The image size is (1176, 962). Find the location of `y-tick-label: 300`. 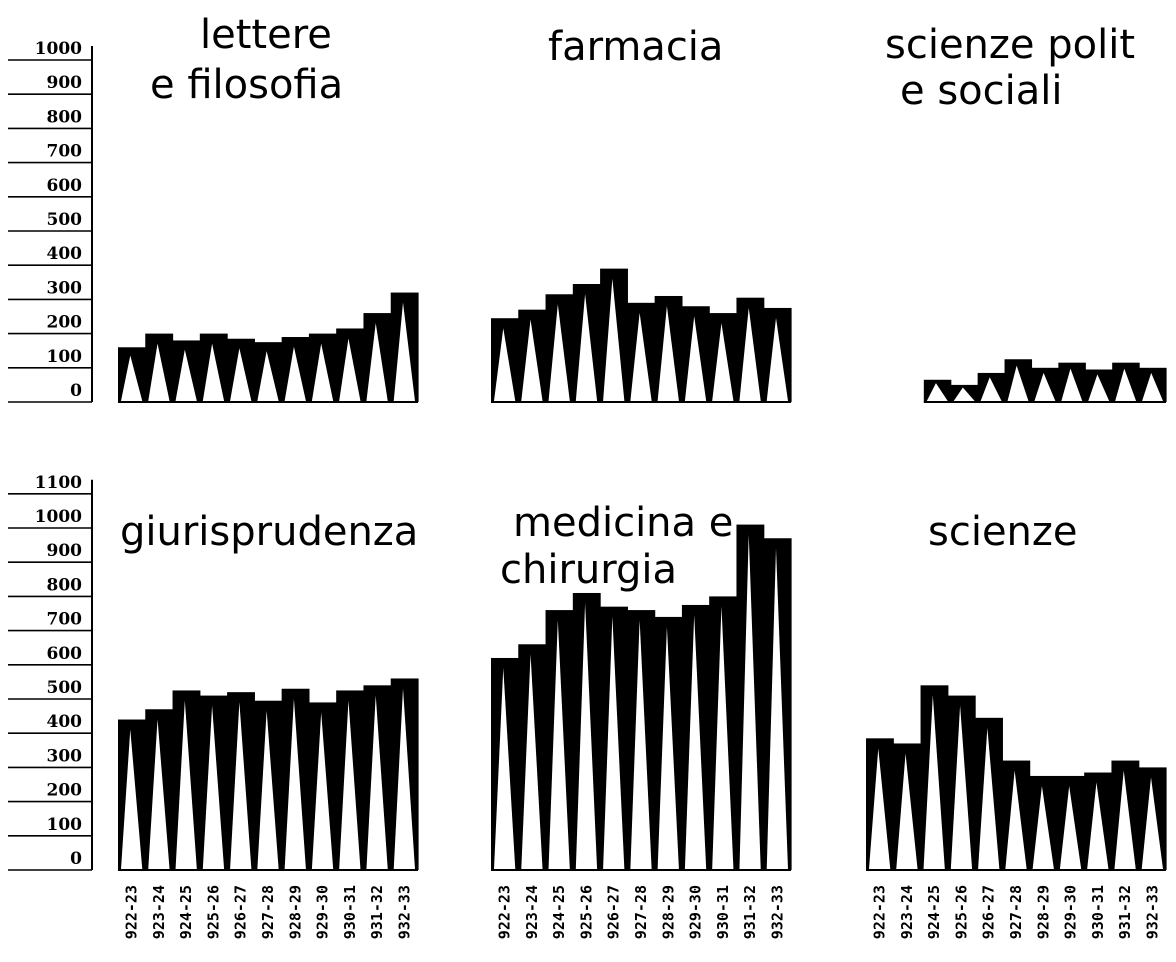

y-tick-label: 300 is located at coordinates (65, 756).